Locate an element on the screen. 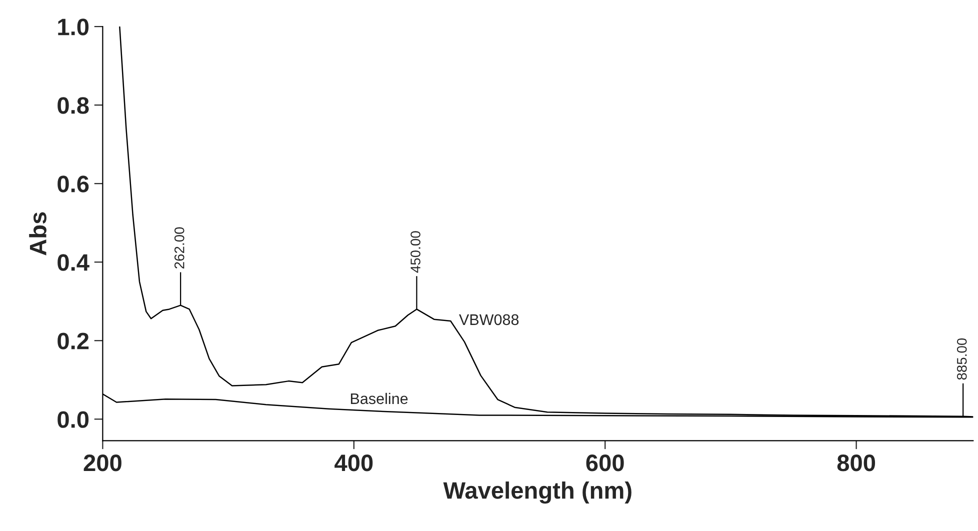 This screenshot has height=531, width=978. x-axis-title: Wavelength (nm) is located at coordinates (537, 492).